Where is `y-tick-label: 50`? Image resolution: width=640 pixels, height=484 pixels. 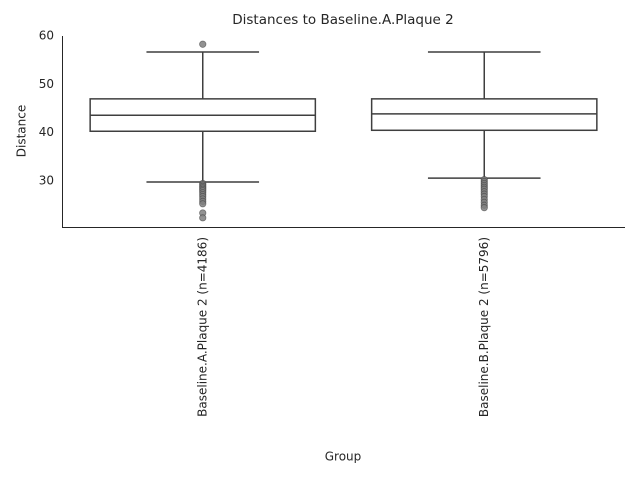
y-tick-label: 50 is located at coordinates (46, 84).